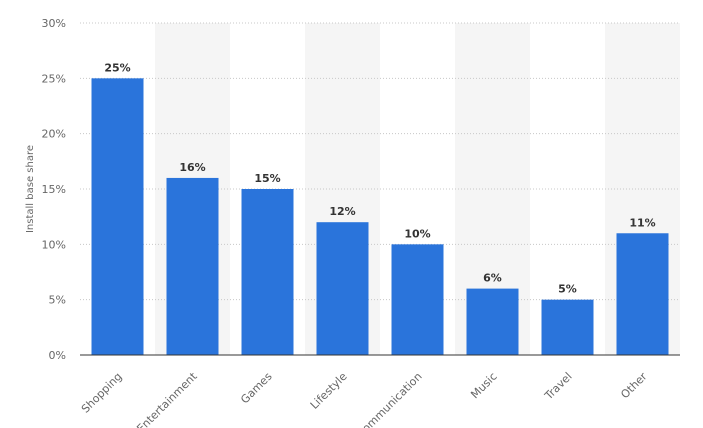 The height and width of the screenshot is (428, 703). Describe the element at coordinates (567, 289) in the screenshot. I see `data-label: 5%` at that location.